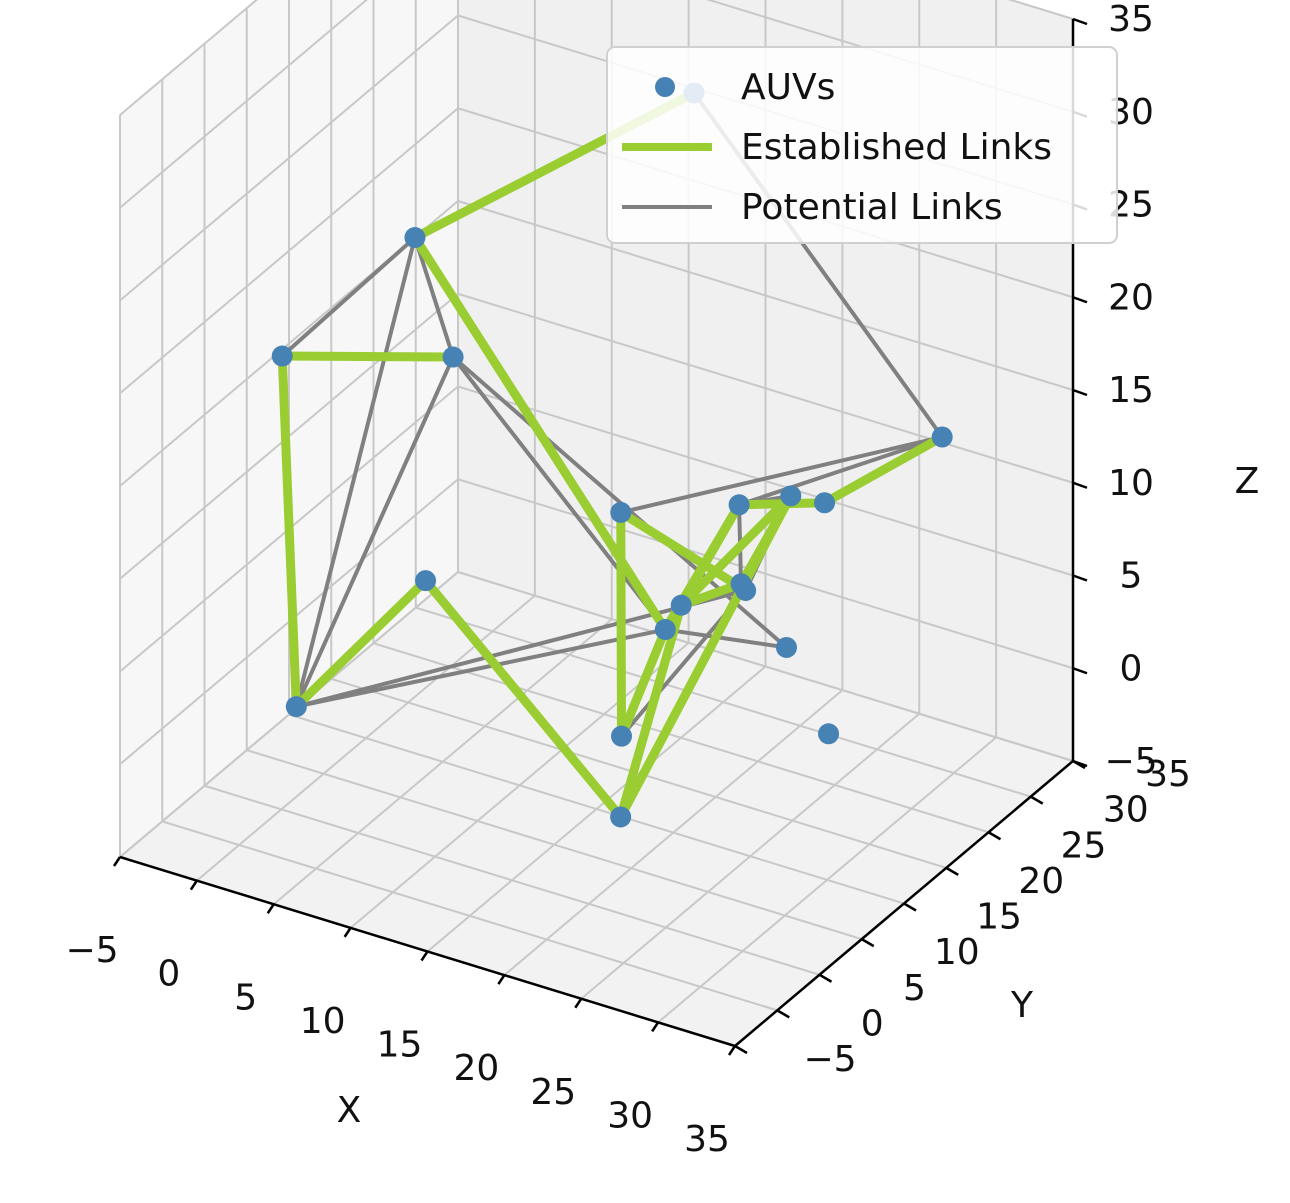 The height and width of the screenshot is (1203, 1290). Describe the element at coordinates (1022, 1005) in the screenshot. I see `y-axis-label: Y` at that location.